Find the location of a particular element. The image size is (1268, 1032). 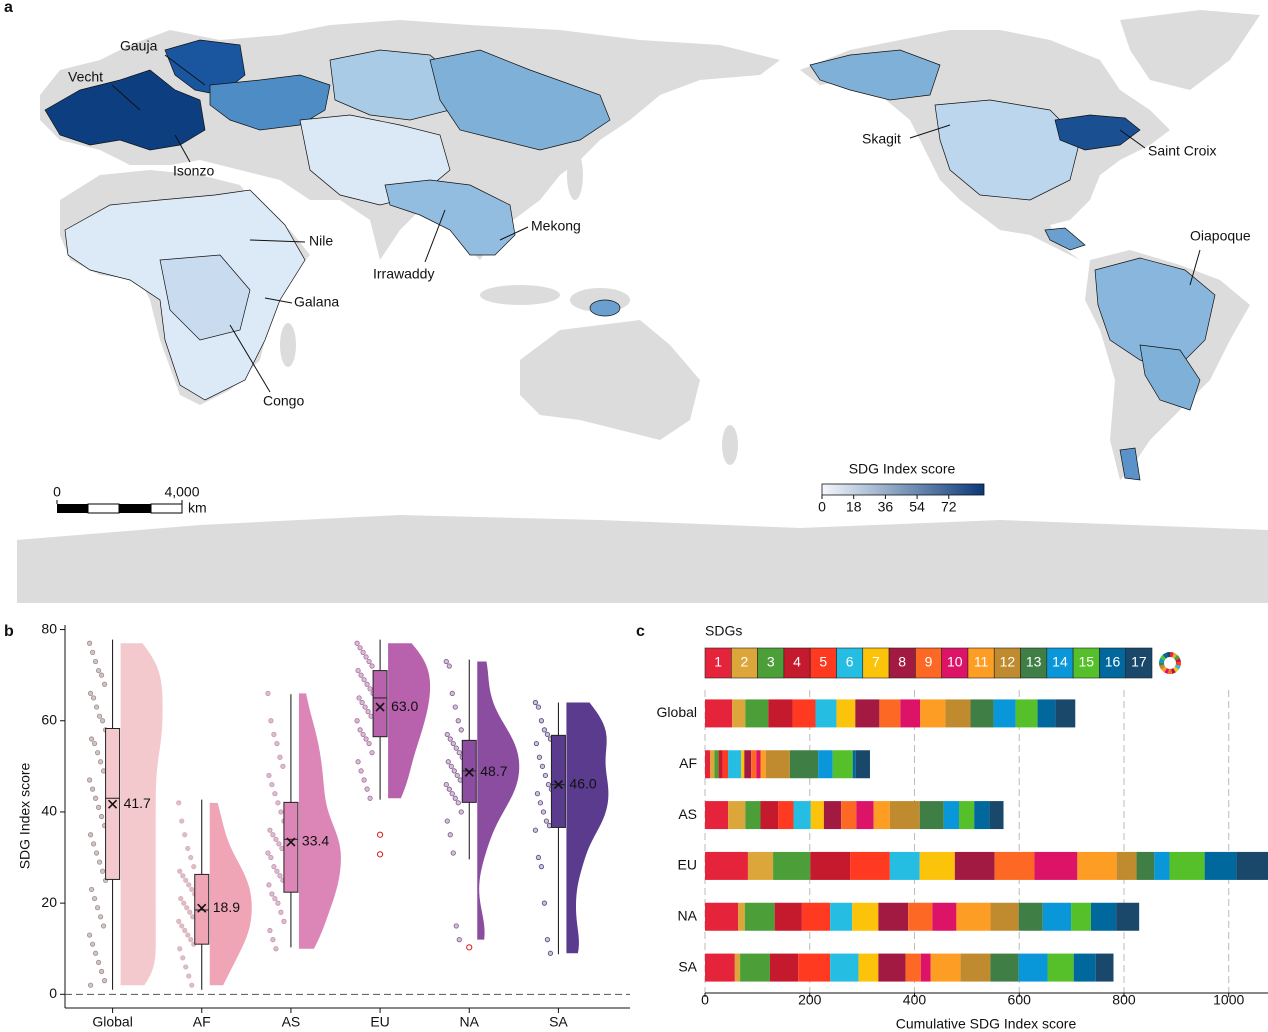

mean-label: 41.7 is located at coordinates (137, 803).